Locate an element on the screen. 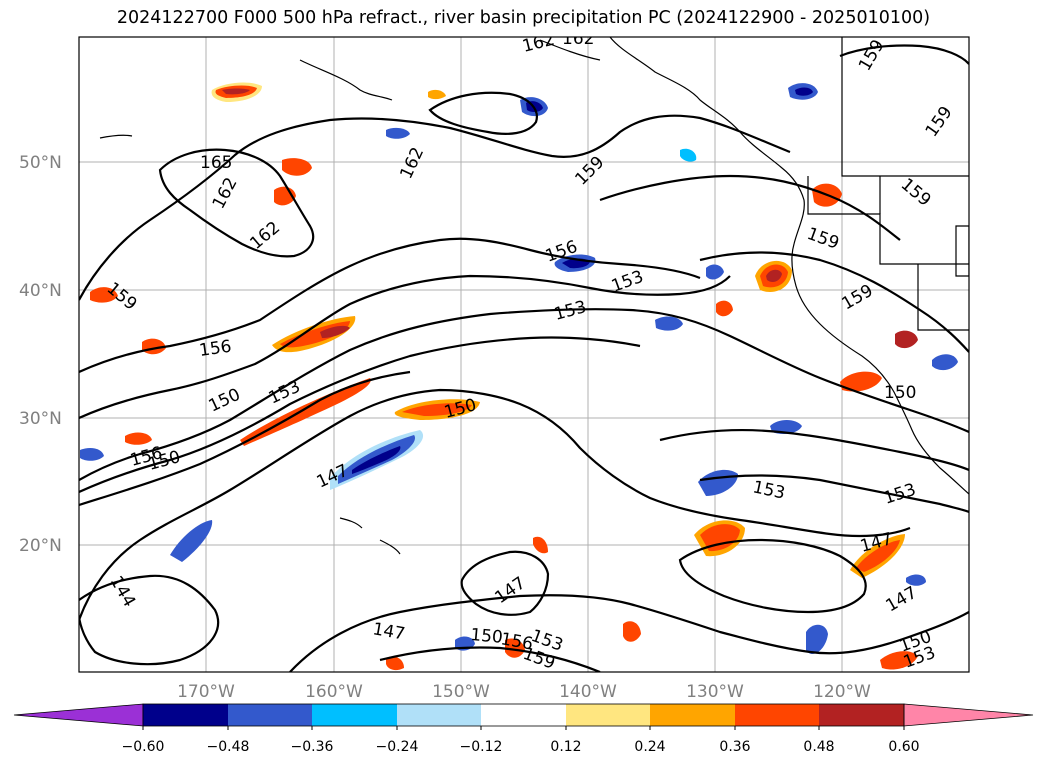  lon-label-140w: 140°W is located at coordinates (588, 692).